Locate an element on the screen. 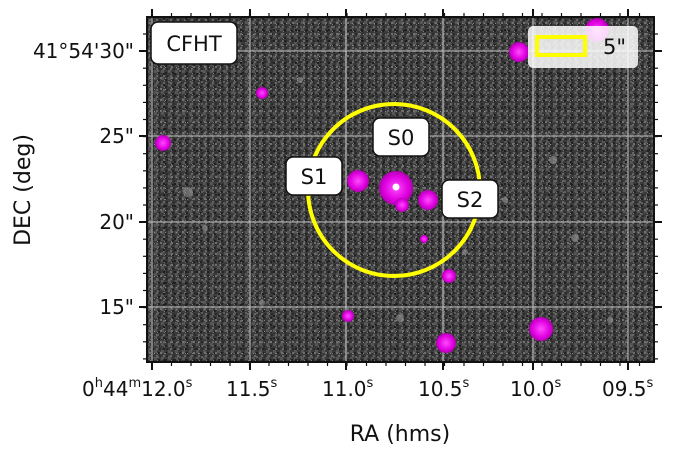 The width and height of the screenshot is (676, 455). instrument-label: CFHT is located at coordinates (194, 44).